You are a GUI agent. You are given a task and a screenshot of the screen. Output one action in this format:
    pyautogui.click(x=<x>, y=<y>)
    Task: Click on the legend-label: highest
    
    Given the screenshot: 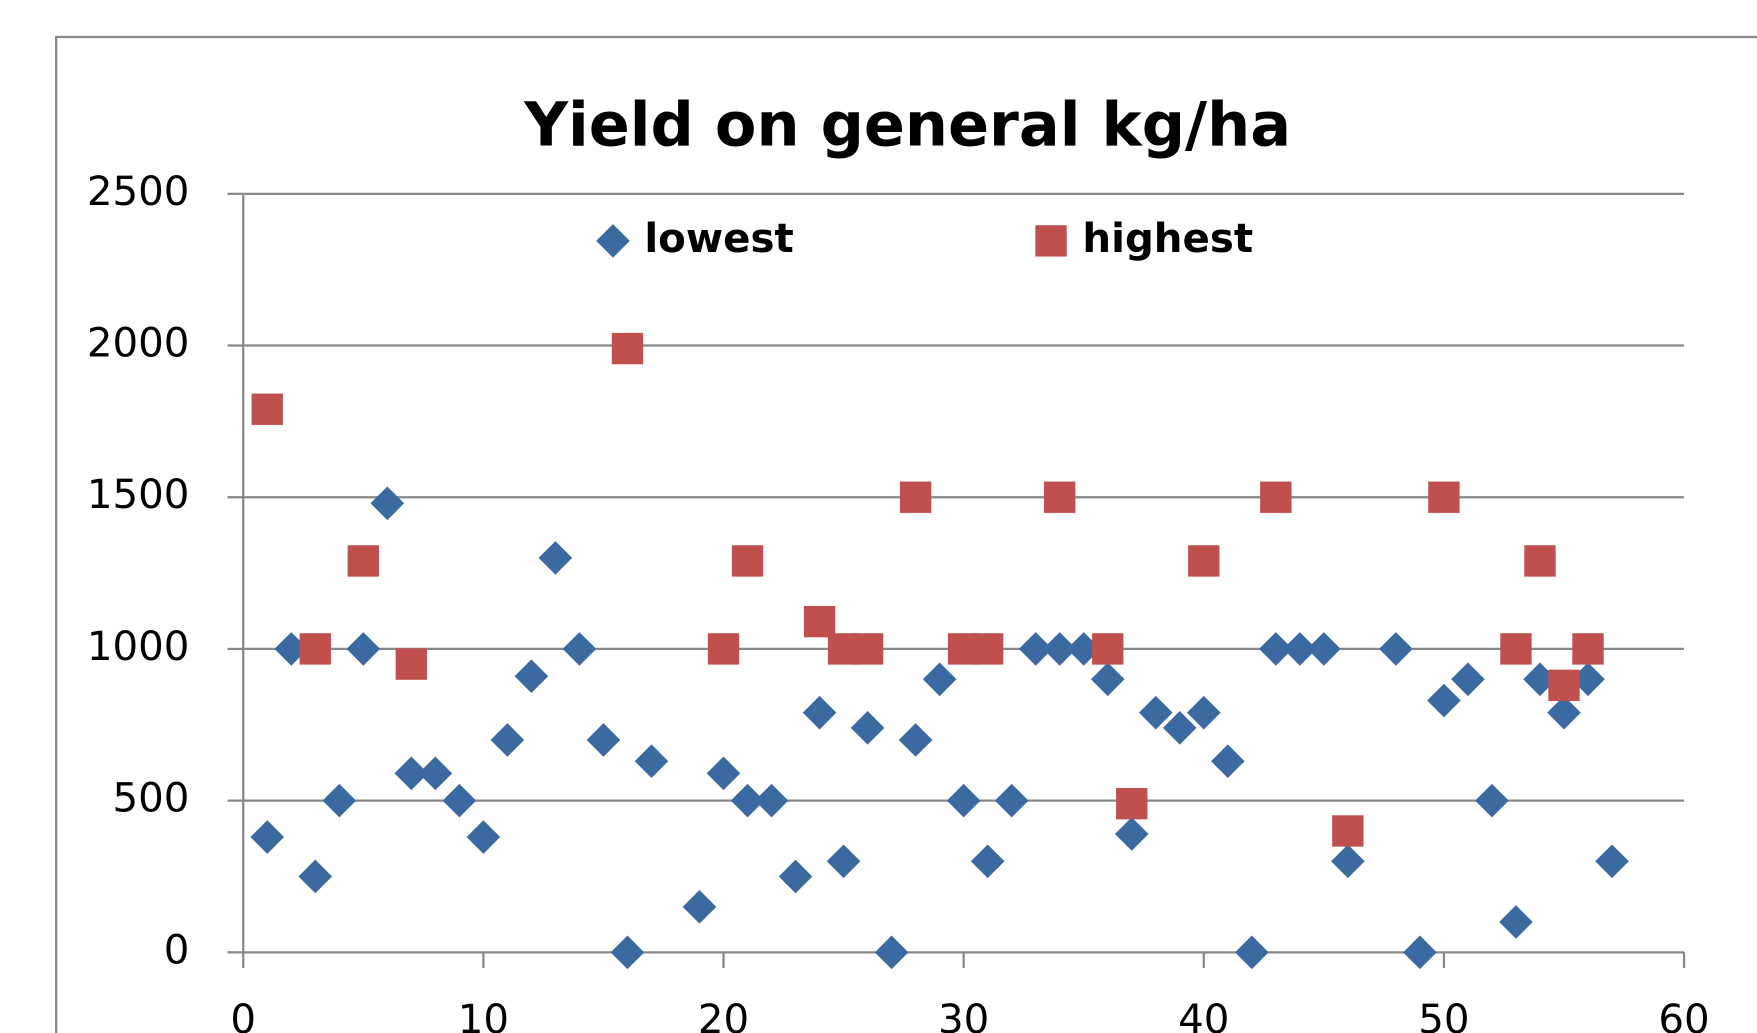 What is the action you would take?
    pyautogui.click(x=1167, y=238)
    